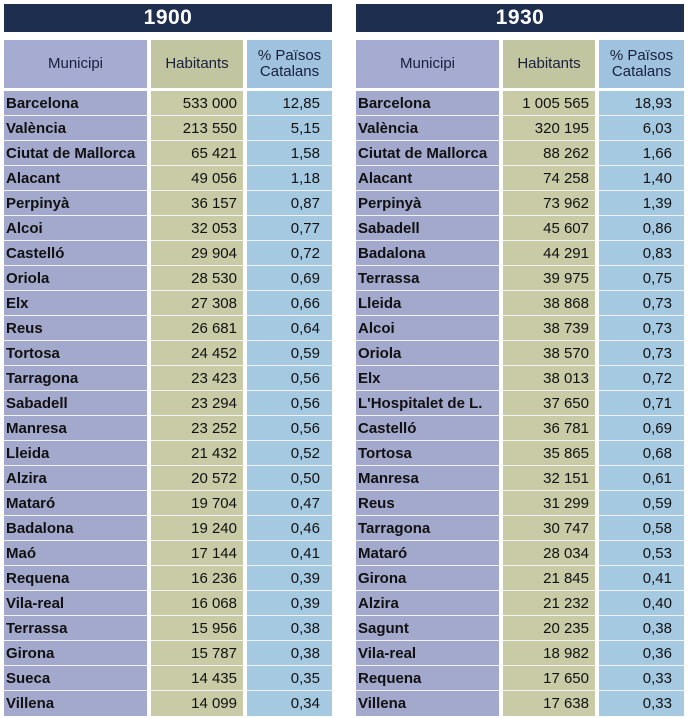 The width and height of the screenshot is (688, 718). What do you see at coordinates (168, 378) in the screenshot?
I see `table-row: Tarragona 23 423 0,56` at bounding box center [168, 378].